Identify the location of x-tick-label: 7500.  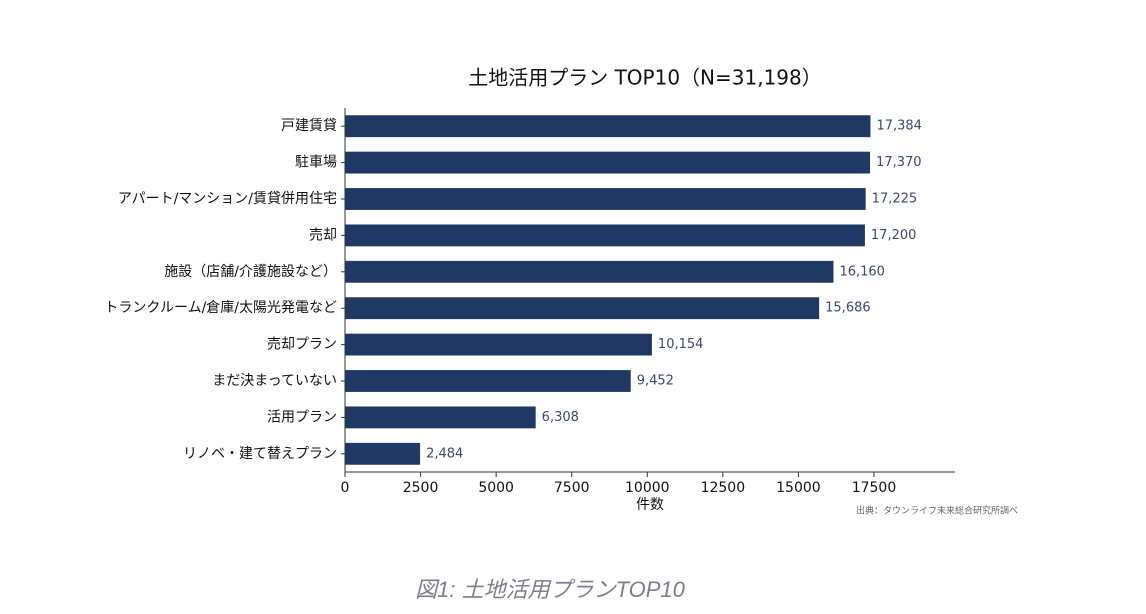
(572, 488).